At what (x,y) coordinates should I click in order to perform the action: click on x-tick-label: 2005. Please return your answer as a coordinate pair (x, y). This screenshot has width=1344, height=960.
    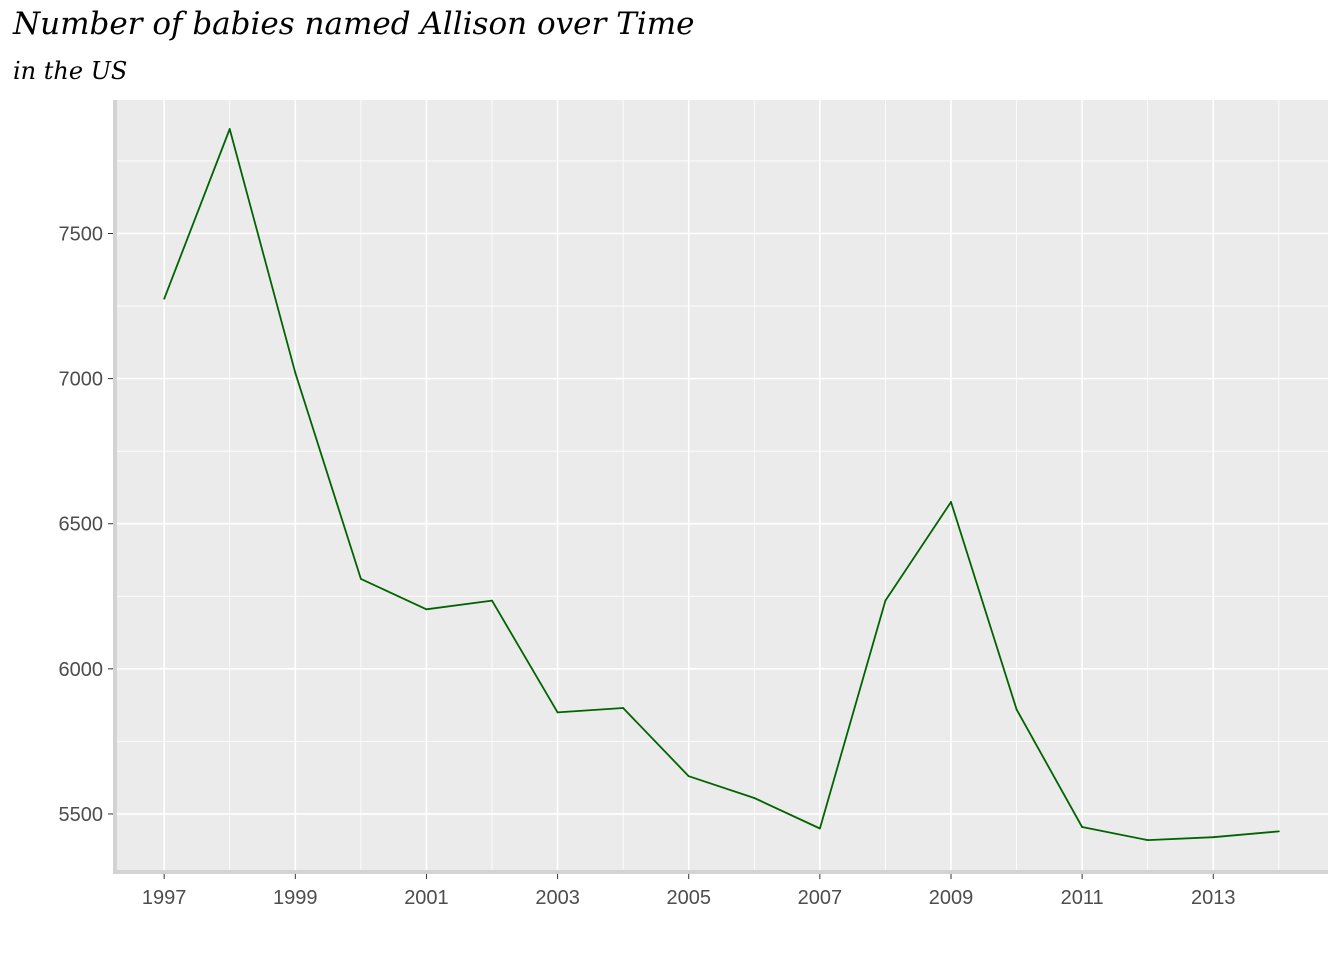
    Looking at the image, I should click on (688, 898).